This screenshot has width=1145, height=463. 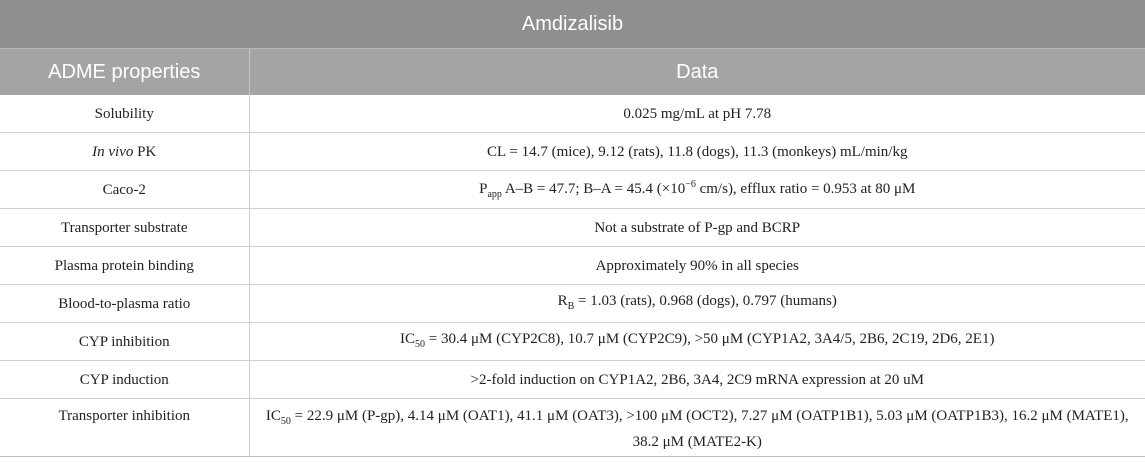 I want to click on data-text: cm/s), efflux ratio = 0.953 at 80 μM, so click(x=805, y=188).